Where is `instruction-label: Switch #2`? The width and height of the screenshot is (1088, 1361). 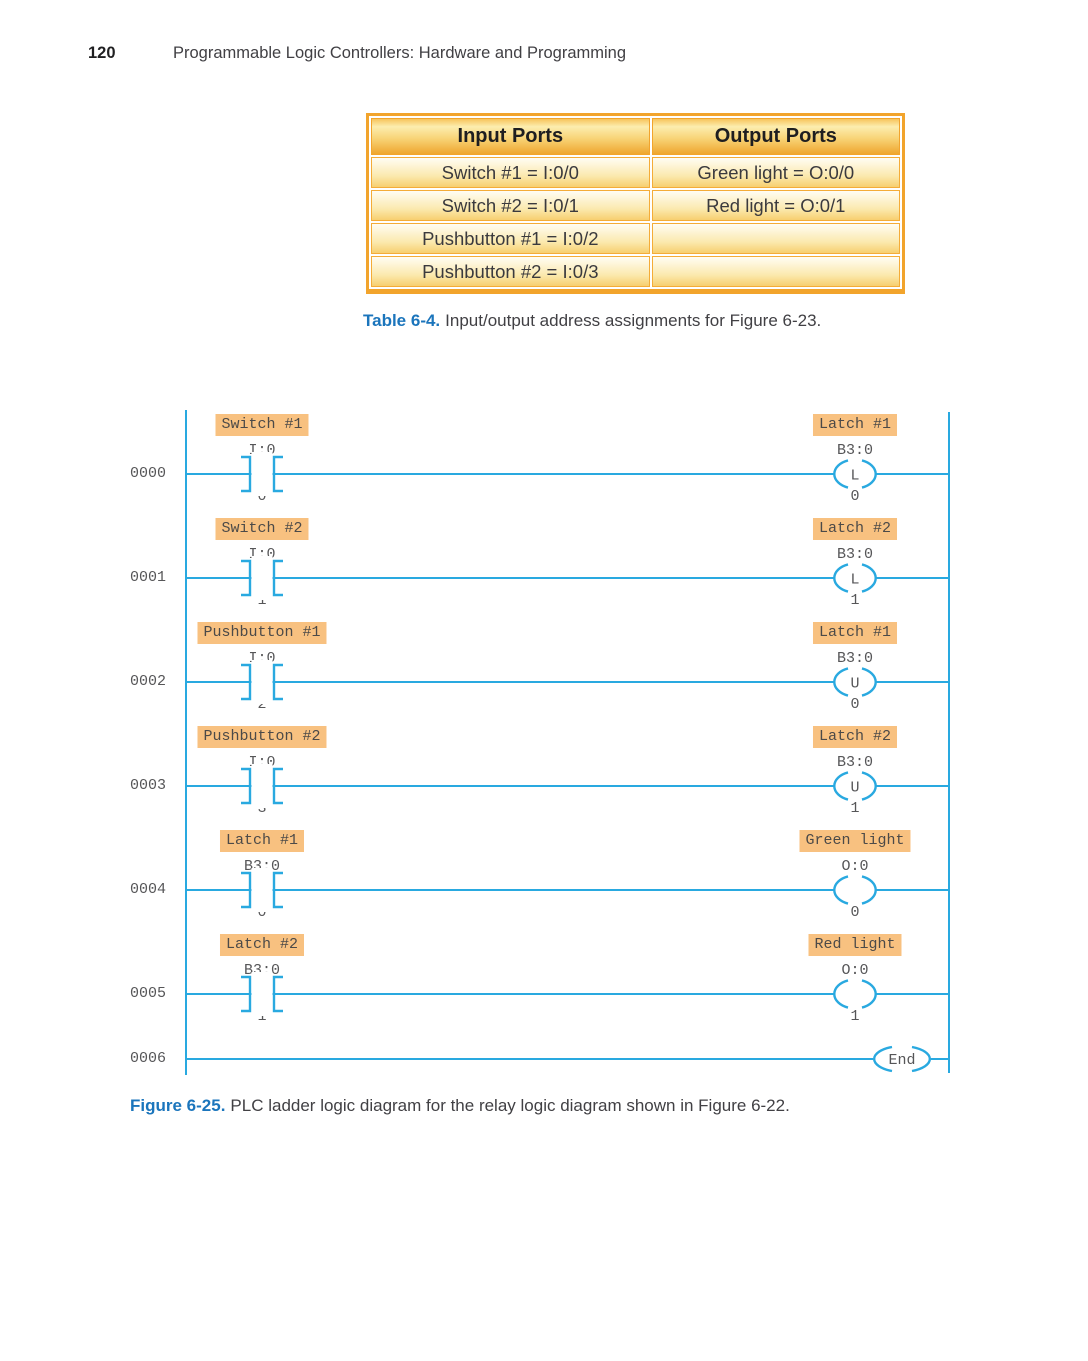 instruction-label: Switch #2 is located at coordinates (262, 529).